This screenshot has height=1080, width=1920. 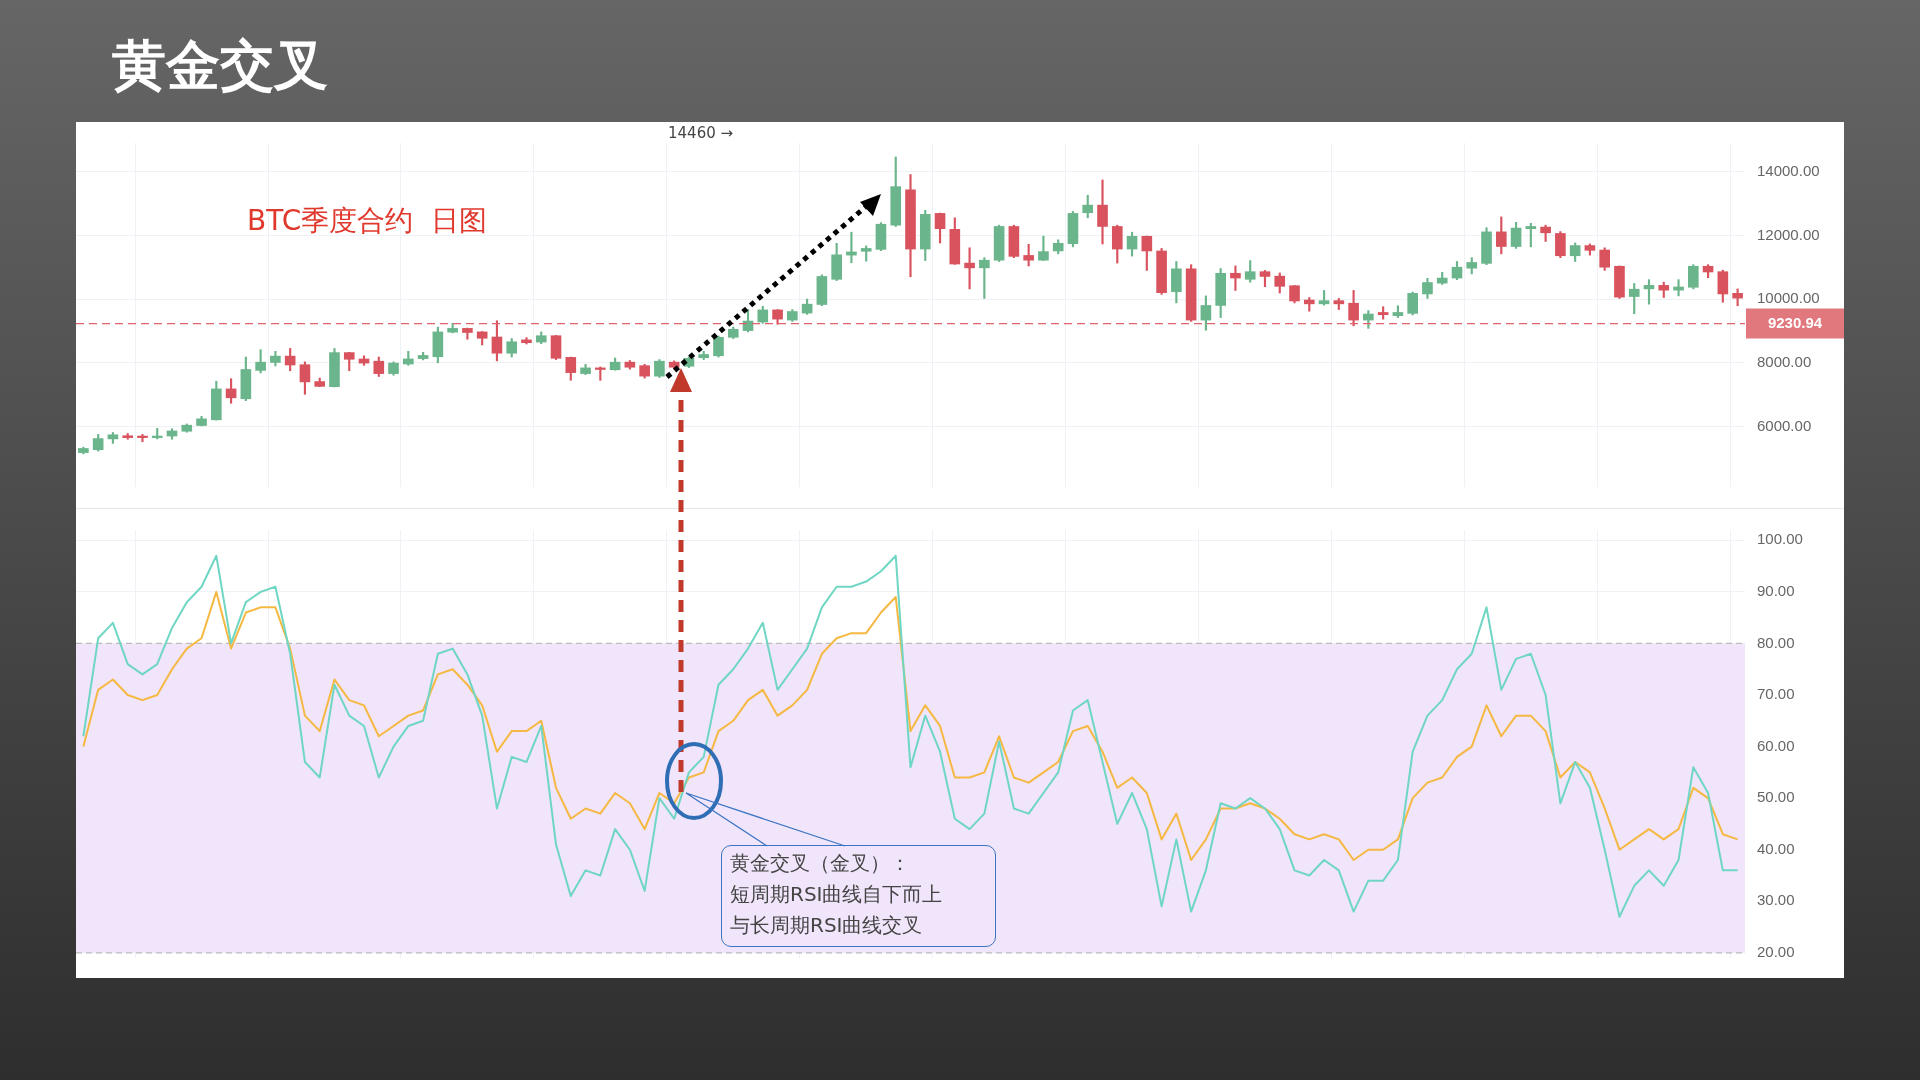 What do you see at coordinates (836, 894) in the screenshot?
I see `annotation: 短周期RSI曲线自下而上` at bounding box center [836, 894].